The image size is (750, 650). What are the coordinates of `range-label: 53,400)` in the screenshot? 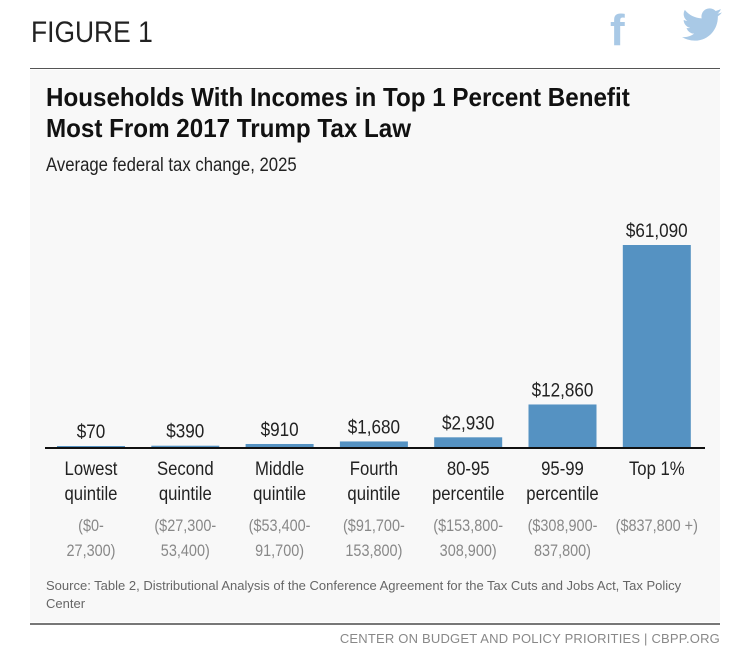 It's located at (185, 551).